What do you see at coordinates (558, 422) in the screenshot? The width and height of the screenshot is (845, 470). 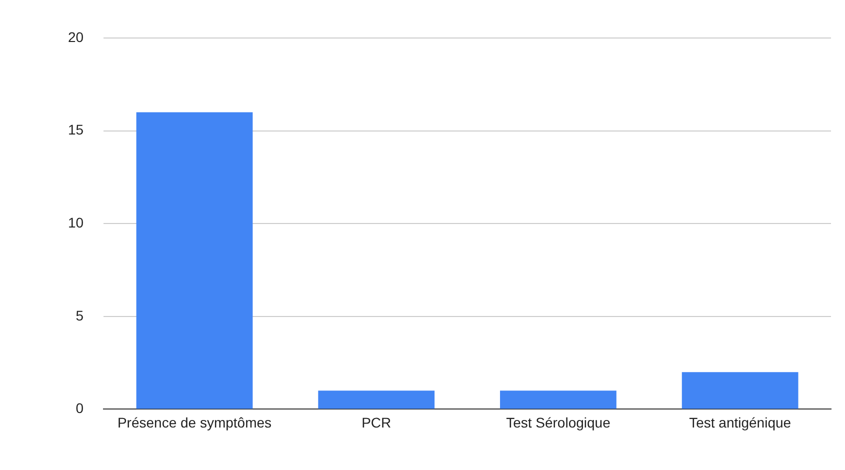 I see `x-tick-label: Test Sérologique` at bounding box center [558, 422].